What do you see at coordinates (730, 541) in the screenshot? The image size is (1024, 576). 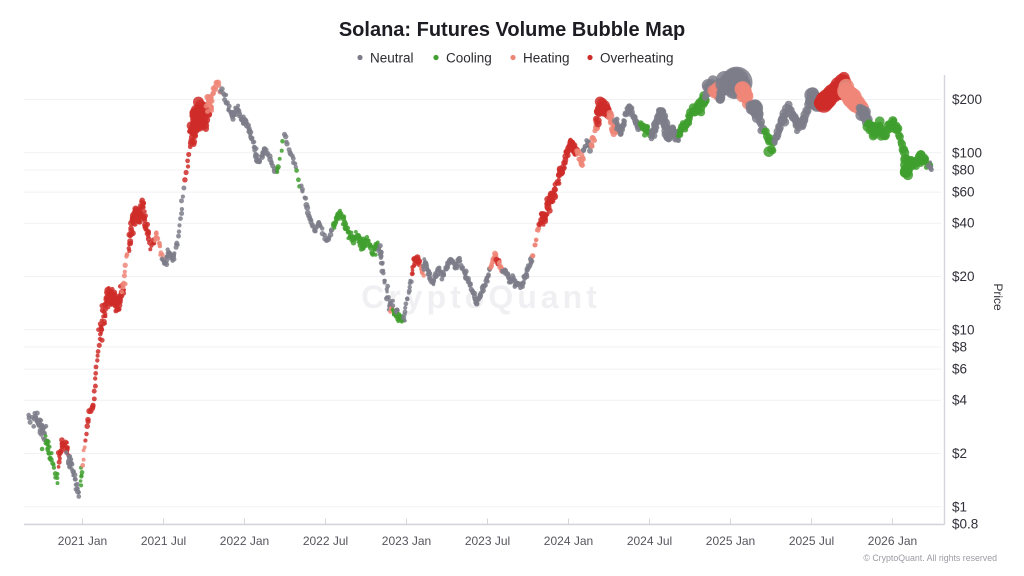 I see `svg-text: 2025 Jan` at bounding box center [730, 541].